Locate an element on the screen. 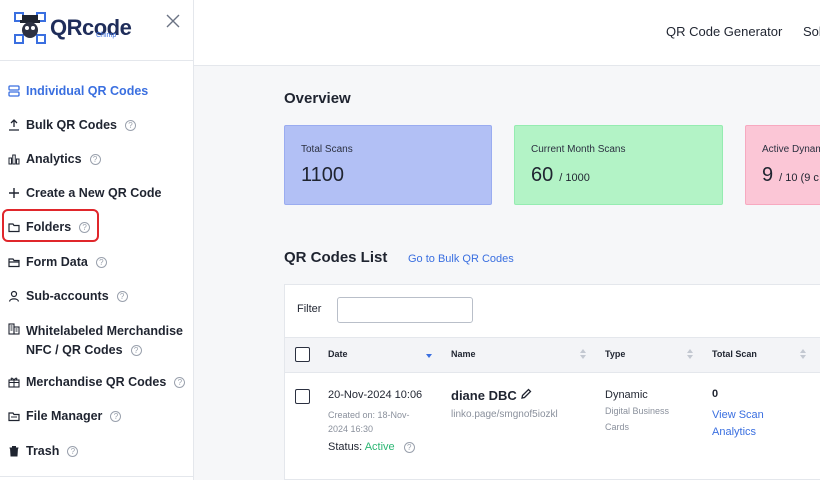 The height and width of the screenshot is (480, 820). gift-icon is located at coordinates (14, 382).